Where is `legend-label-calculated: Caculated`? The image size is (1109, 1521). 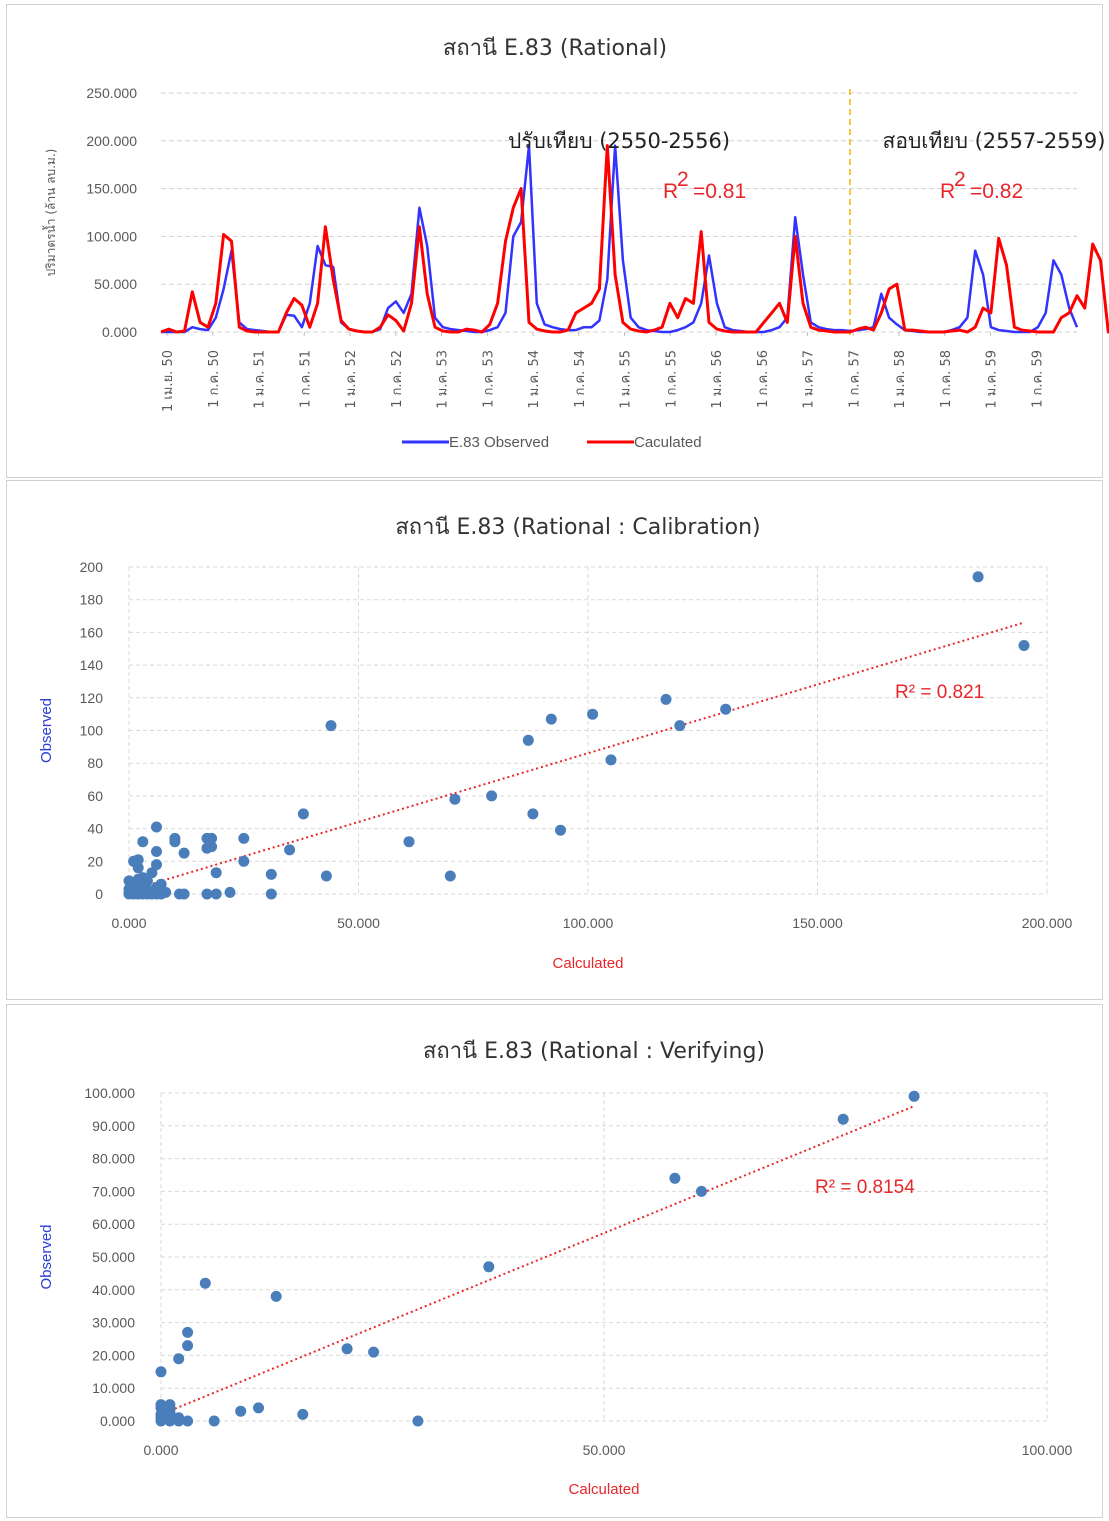 legend-label-calculated: Caculated is located at coordinates (668, 442).